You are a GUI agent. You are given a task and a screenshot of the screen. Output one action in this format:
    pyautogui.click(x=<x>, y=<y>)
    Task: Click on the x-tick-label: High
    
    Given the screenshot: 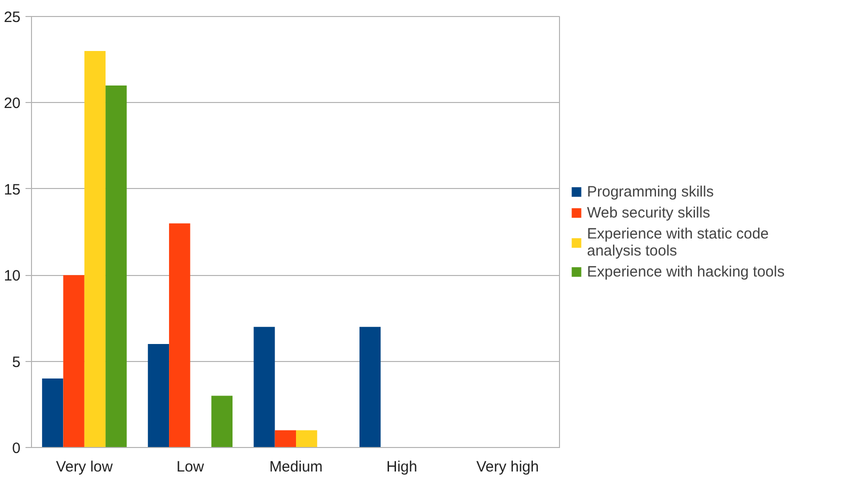 What is the action you would take?
    pyautogui.click(x=402, y=467)
    